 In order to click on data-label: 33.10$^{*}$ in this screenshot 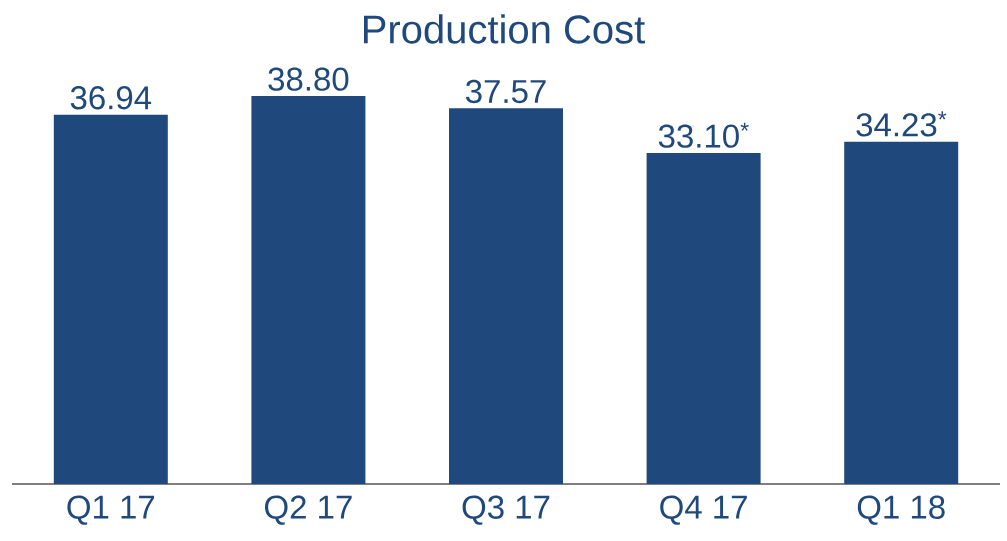, I will do `click(703, 135)`.